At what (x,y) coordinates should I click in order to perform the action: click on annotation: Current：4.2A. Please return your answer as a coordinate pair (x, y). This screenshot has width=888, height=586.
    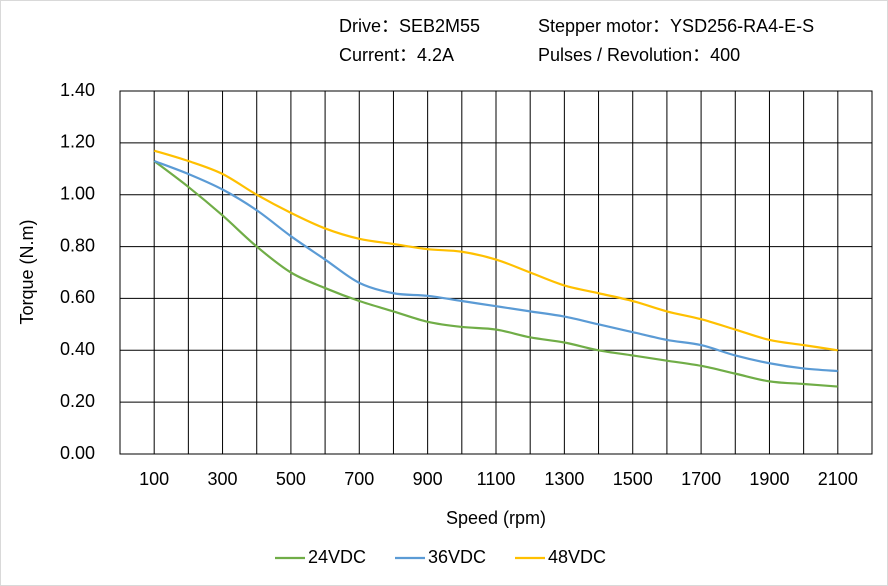
    Looking at the image, I should click on (396, 55).